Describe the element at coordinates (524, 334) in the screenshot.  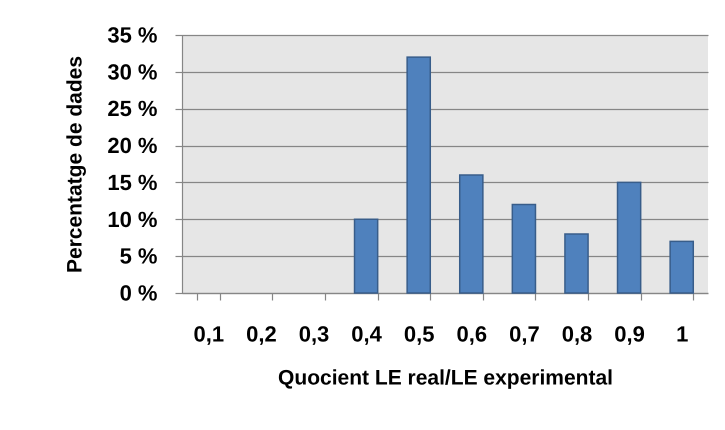
I see `x-tick-label: 0,7` at that location.